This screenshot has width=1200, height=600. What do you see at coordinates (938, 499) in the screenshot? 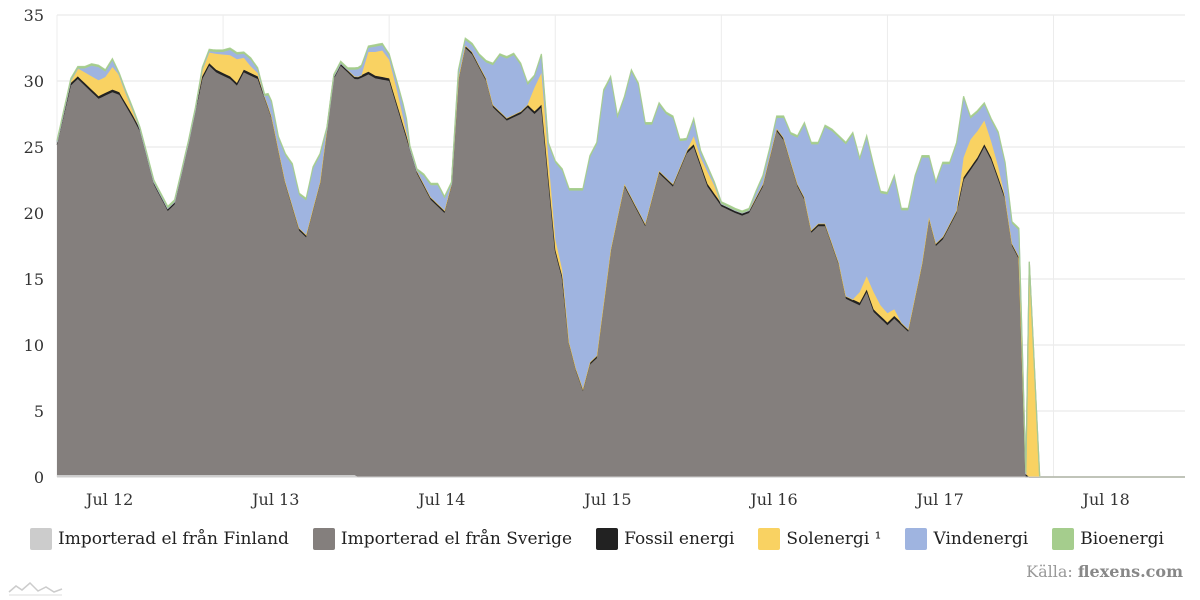
I see `x-tick-label: Jul 17` at bounding box center [938, 499].